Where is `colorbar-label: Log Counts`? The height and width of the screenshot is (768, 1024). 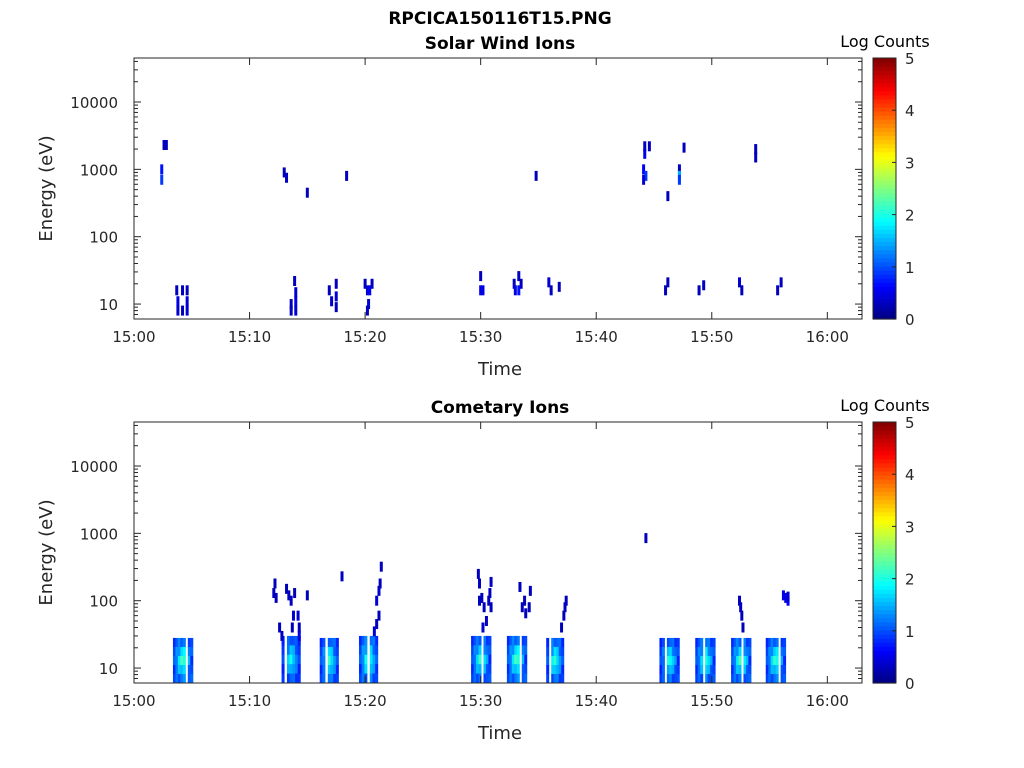
colorbar-label: Log Counts is located at coordinates (885, 41).